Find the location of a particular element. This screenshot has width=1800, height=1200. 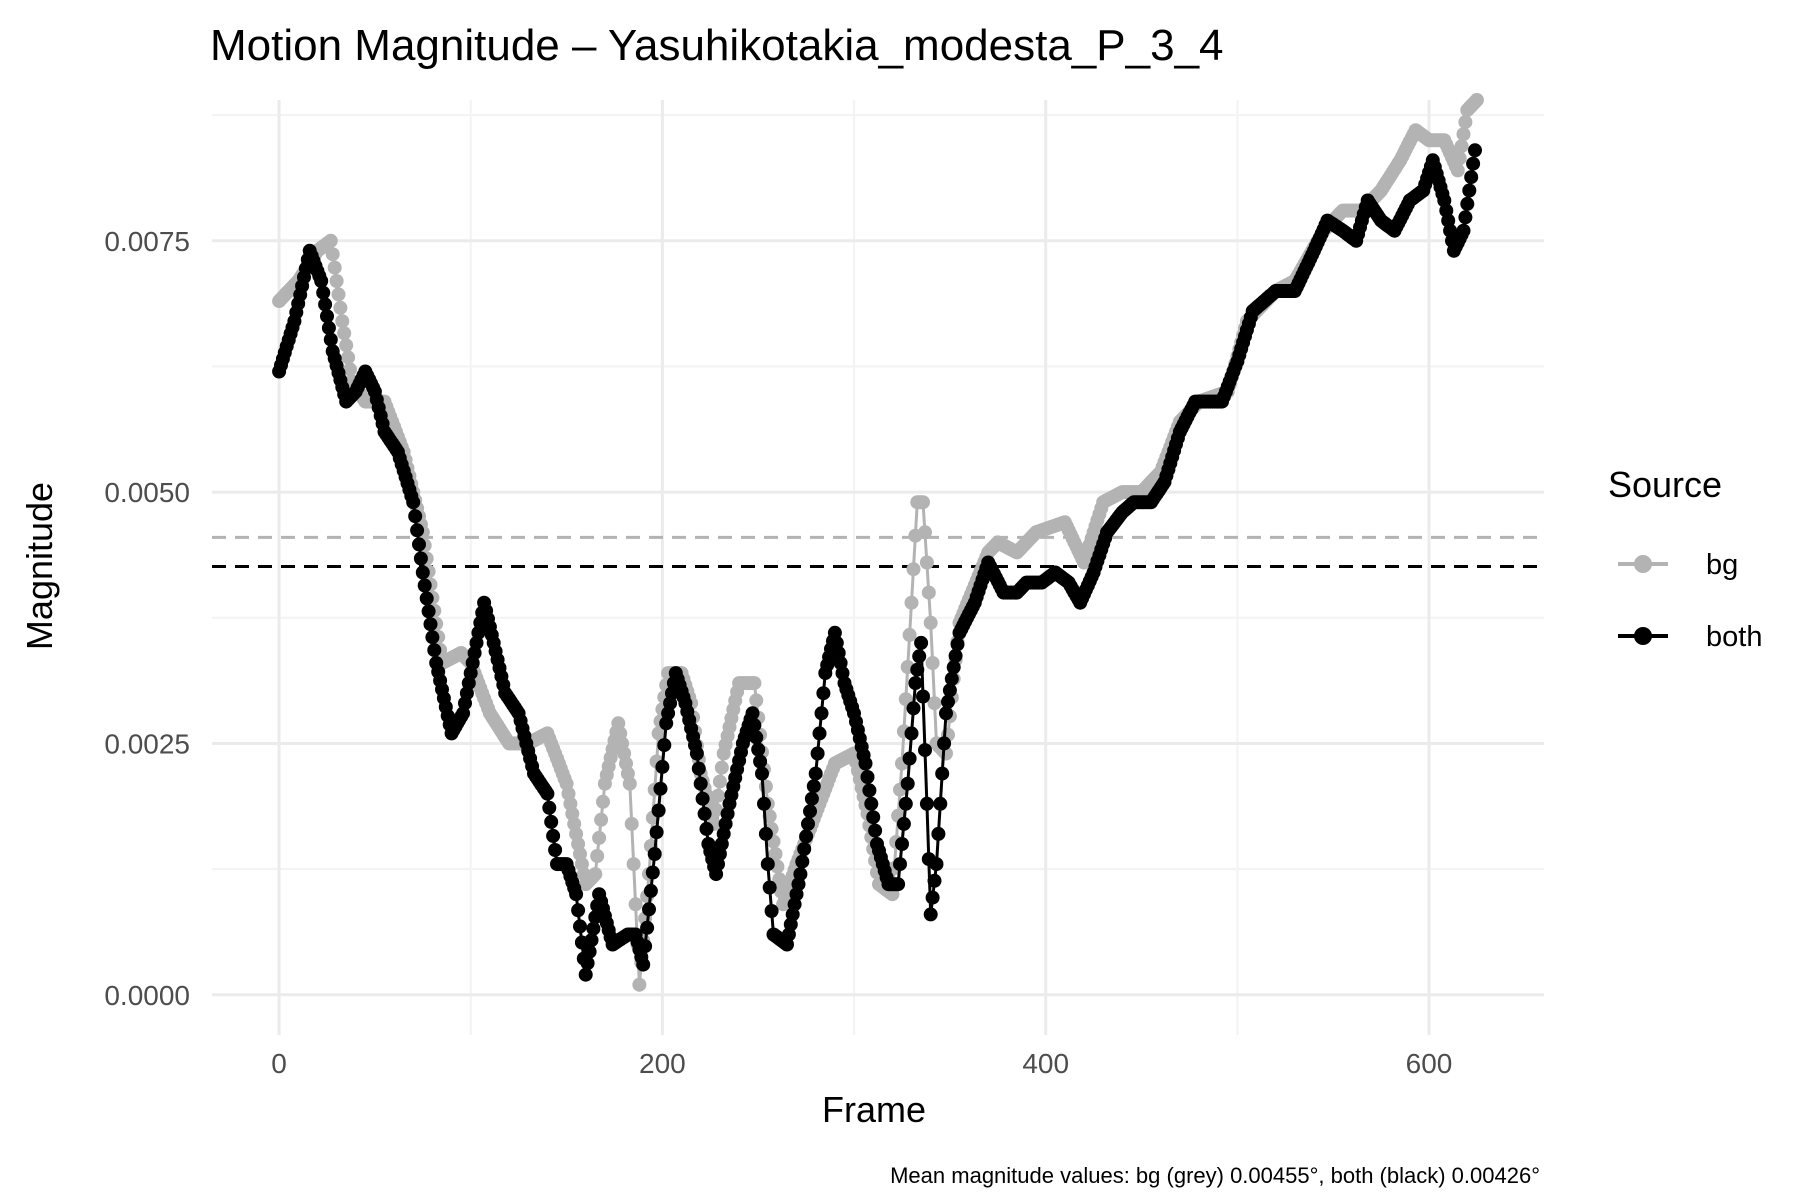

legend-label-both: both is located at coordinates (1734, 637).